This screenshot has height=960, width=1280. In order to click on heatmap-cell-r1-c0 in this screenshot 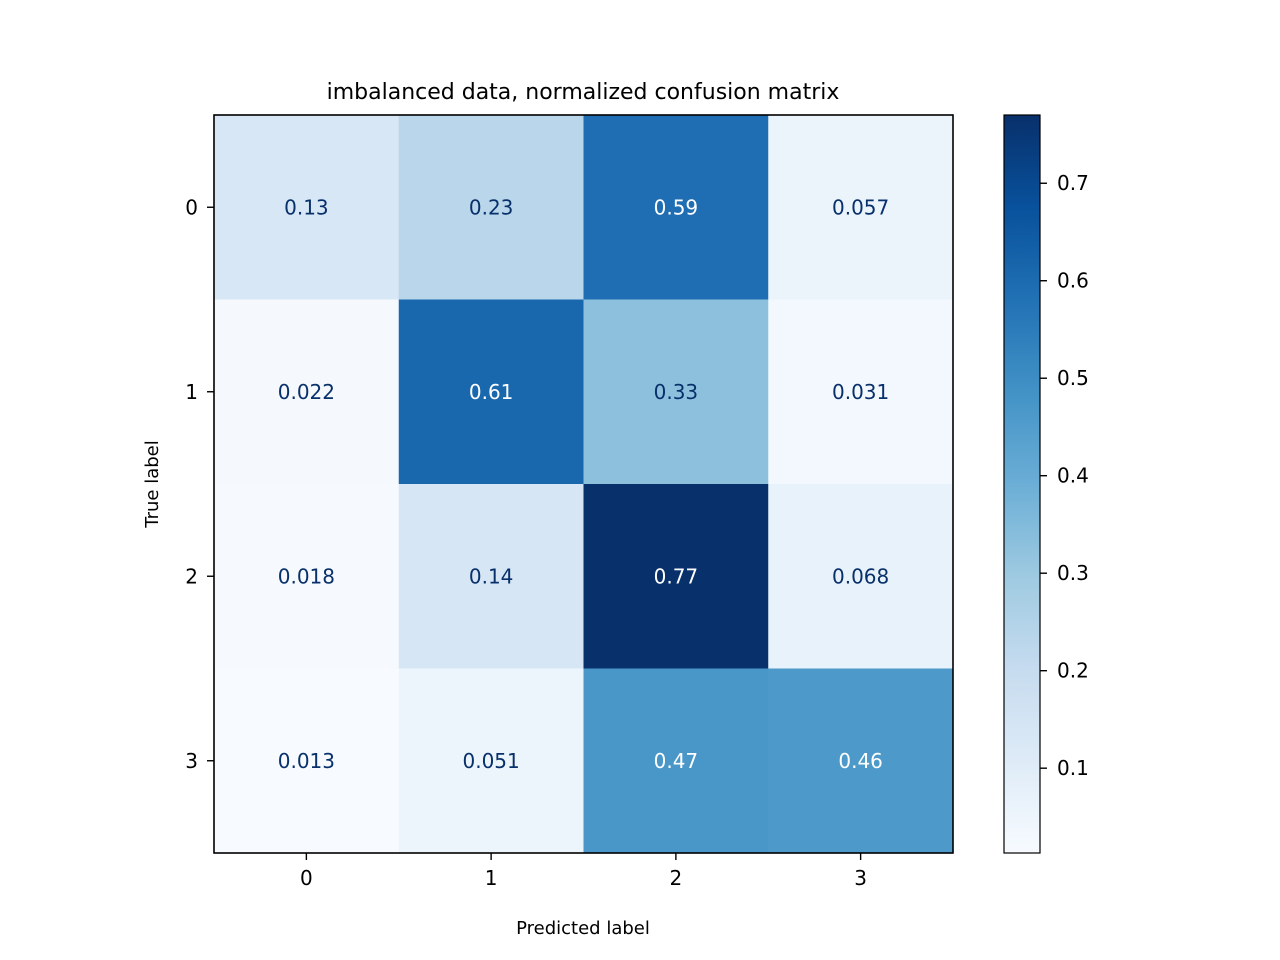, I will do `click(307, 392)`.